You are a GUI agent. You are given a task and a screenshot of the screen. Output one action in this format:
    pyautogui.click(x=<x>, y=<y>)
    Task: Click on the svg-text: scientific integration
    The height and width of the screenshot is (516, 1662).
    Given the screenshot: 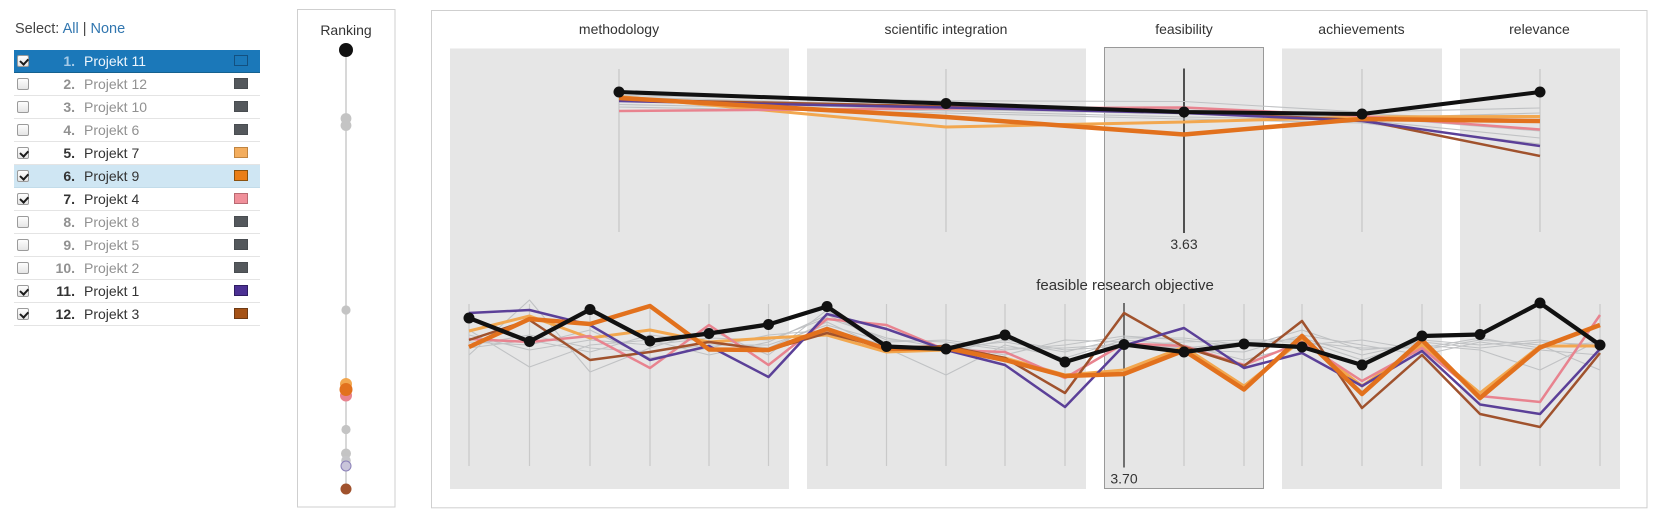 What is the action you would take?
    pyautogui.click(x=946, y=29)
    